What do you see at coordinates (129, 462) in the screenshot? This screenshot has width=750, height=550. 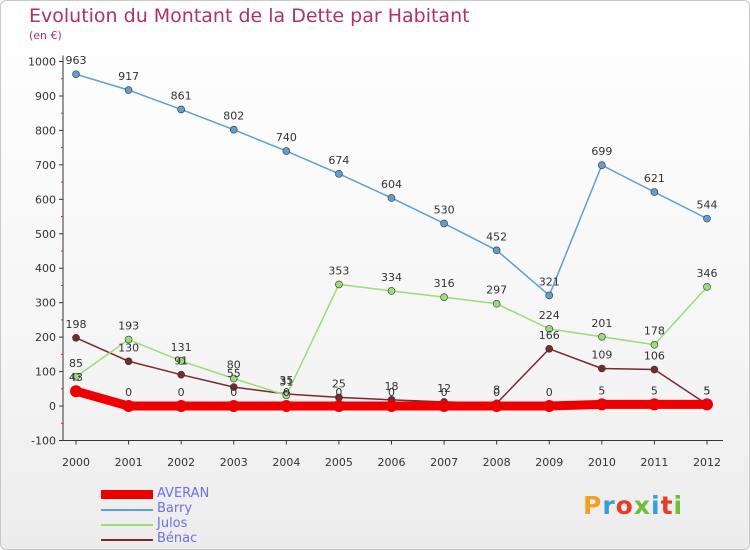 I see `x-tick-label: 2001` at bounding box center [129, 462].